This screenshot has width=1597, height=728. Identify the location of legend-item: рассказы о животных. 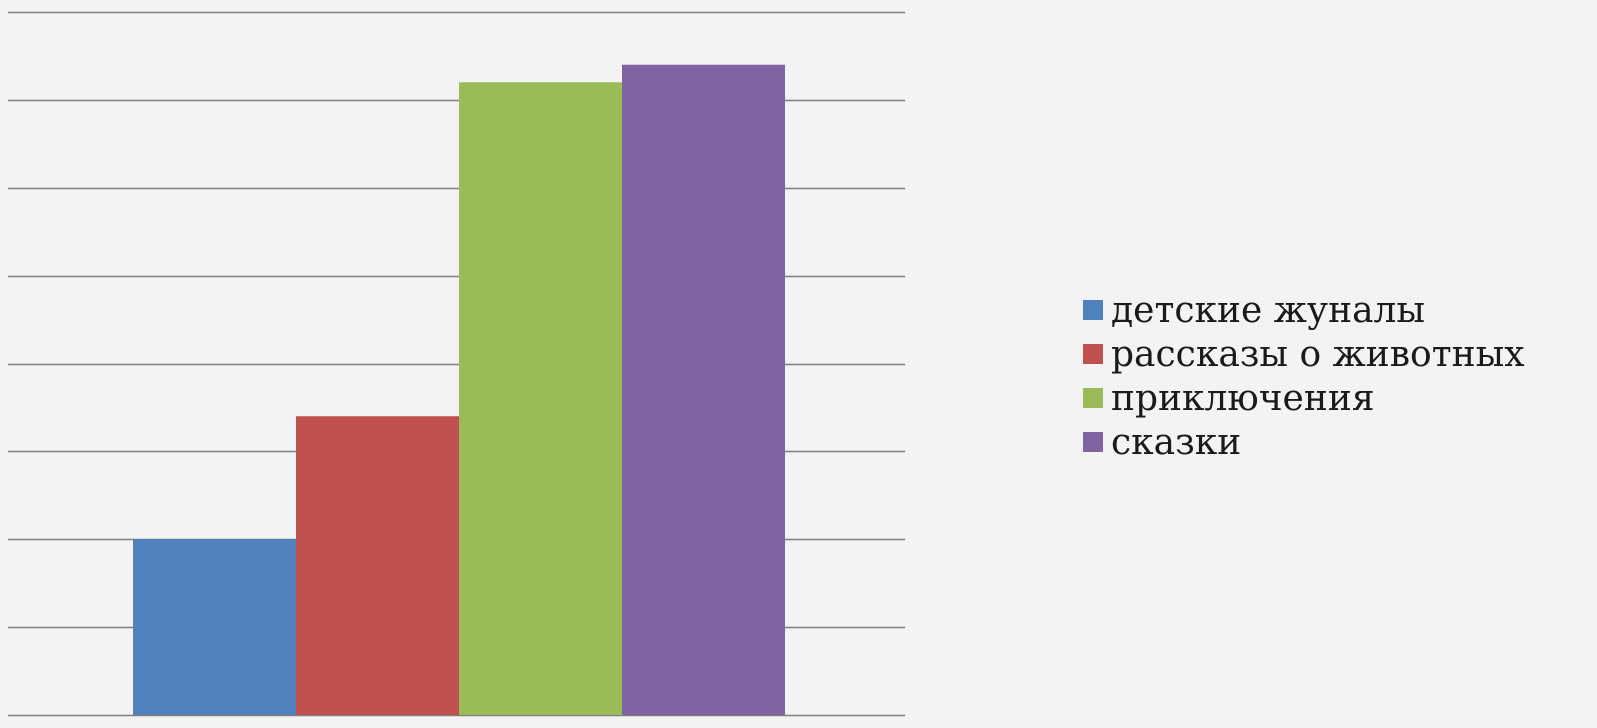
(1304, 354).